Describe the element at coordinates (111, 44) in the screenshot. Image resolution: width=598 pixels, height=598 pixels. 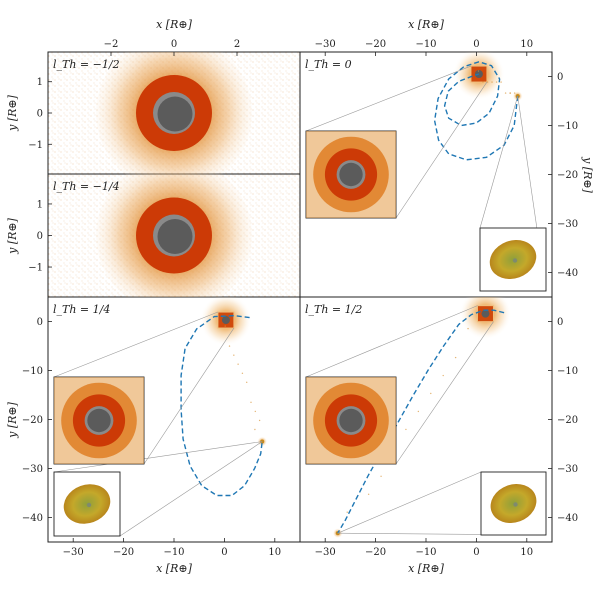
I see `x-tick-label: −2` at that location.